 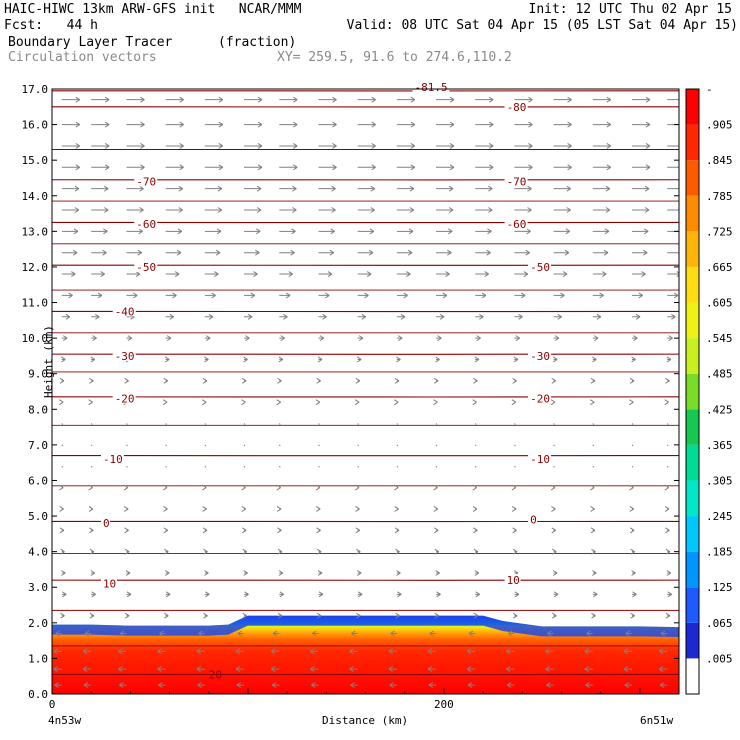 I want to click on colorbar-label: .785, so click(x=719, y=196).